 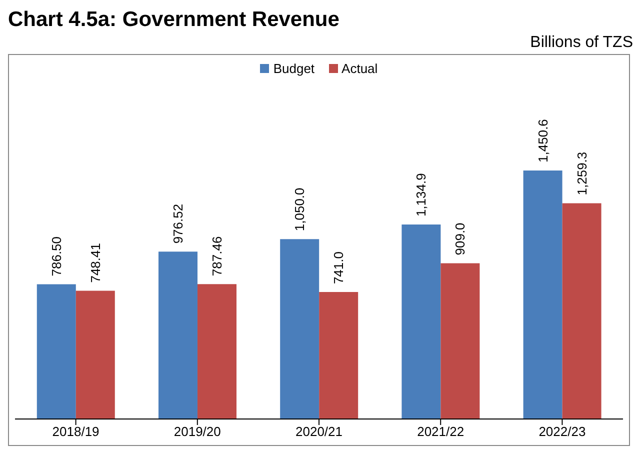 What do you see at coordinates (319, 432) in the screenshot?
I see `x-tick-label: 2020/21` at bounding box center [319, 432].